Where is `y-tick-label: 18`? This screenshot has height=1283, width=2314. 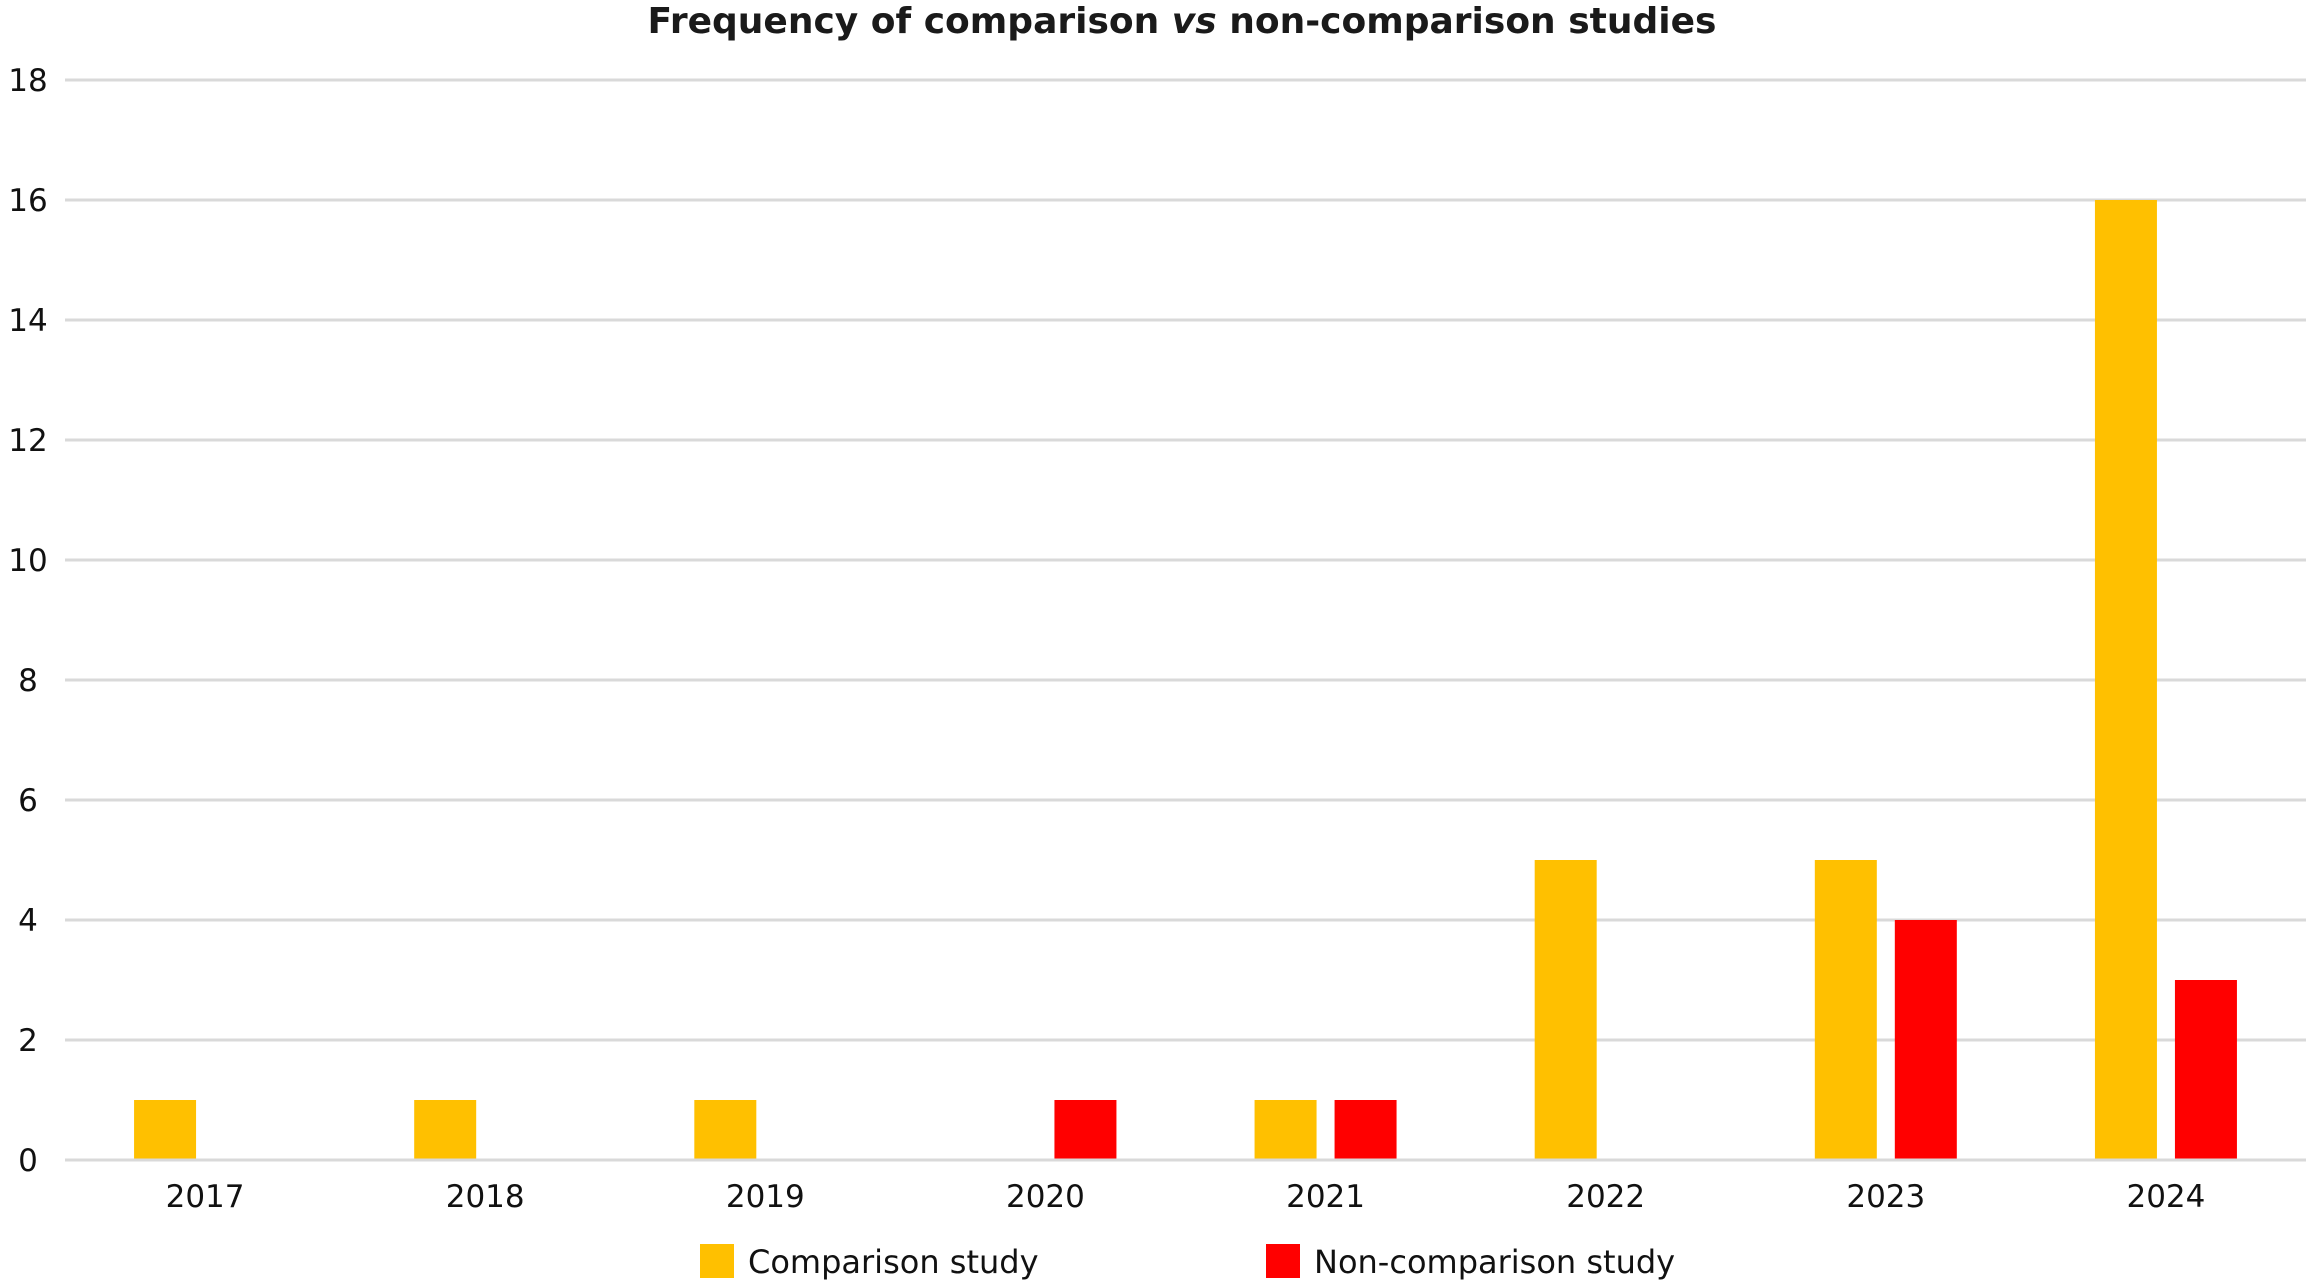 y-tick-label: 18 is located at coordinates (27, 81).